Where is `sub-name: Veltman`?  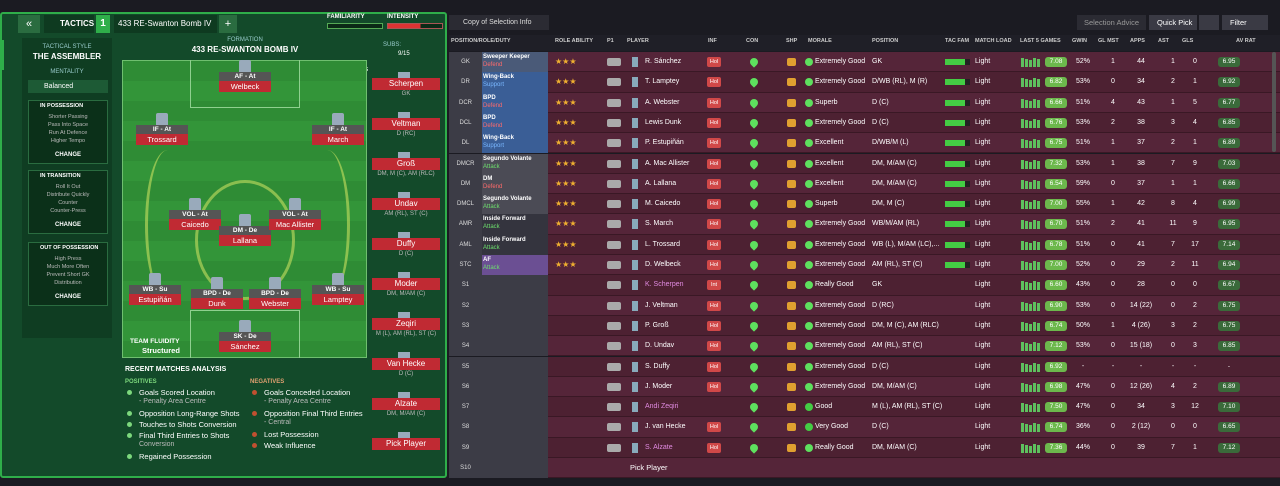 sub-name: Veltman is located at coordinates (406, 124).